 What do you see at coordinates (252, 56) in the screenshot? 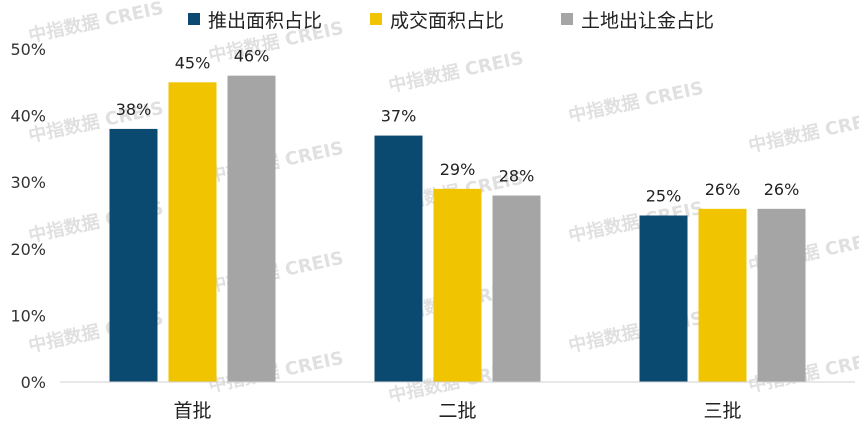
I see `data-label: 46%` at bounding box center [252, 56].